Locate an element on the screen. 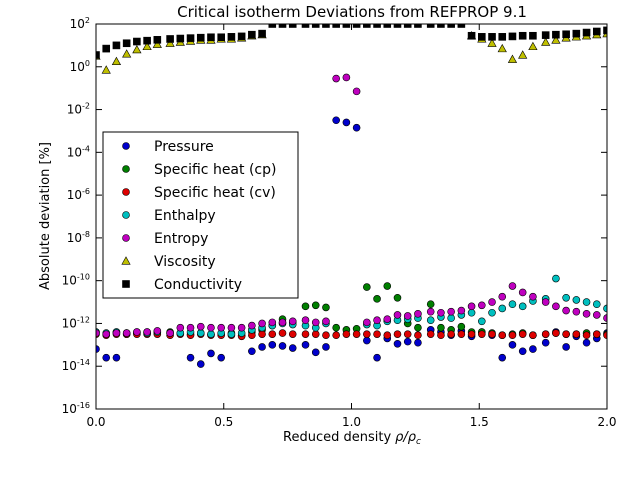 This screenshot has width=640, height=480. legend-label-specific-heat-cp: Specific heat (cp) is located at coordinates (215, 170).